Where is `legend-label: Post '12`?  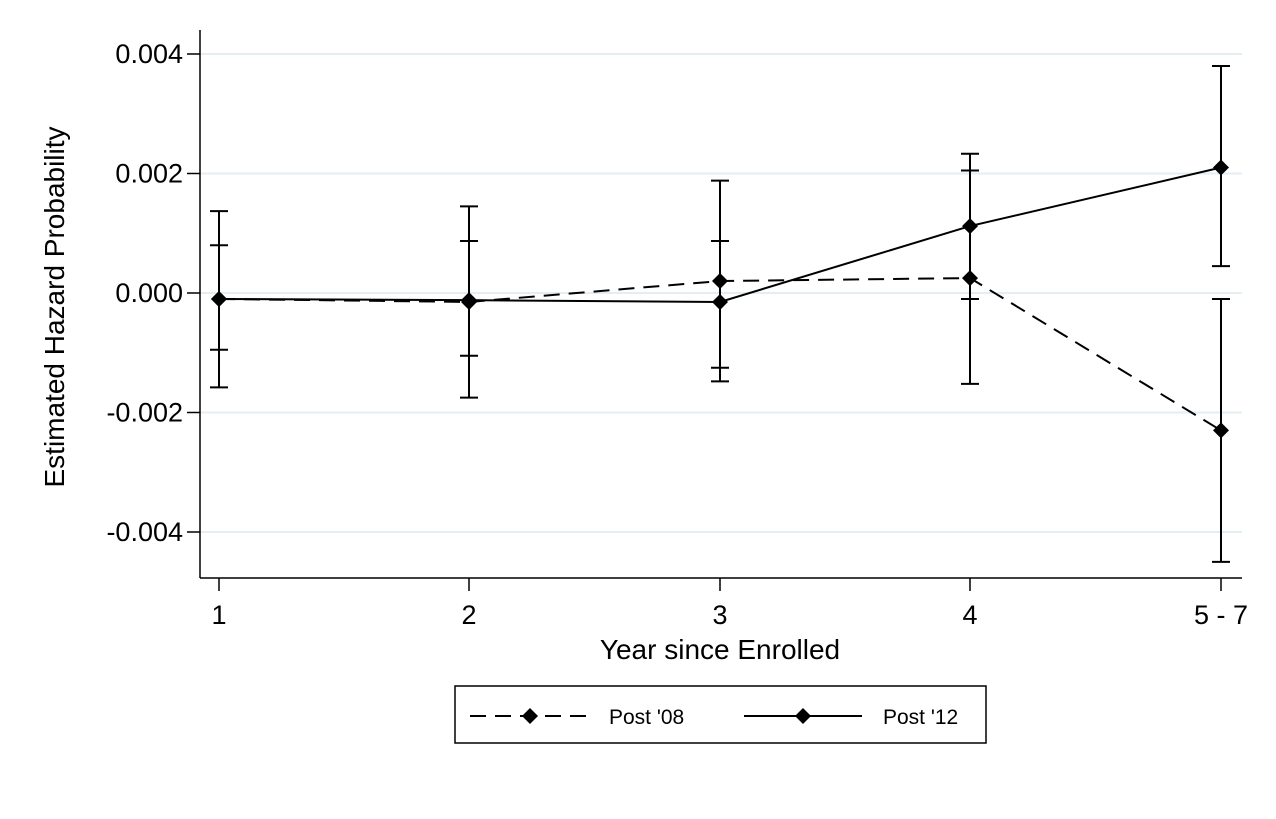 legend-label: Post '12 is located at coordinates (920, 717).